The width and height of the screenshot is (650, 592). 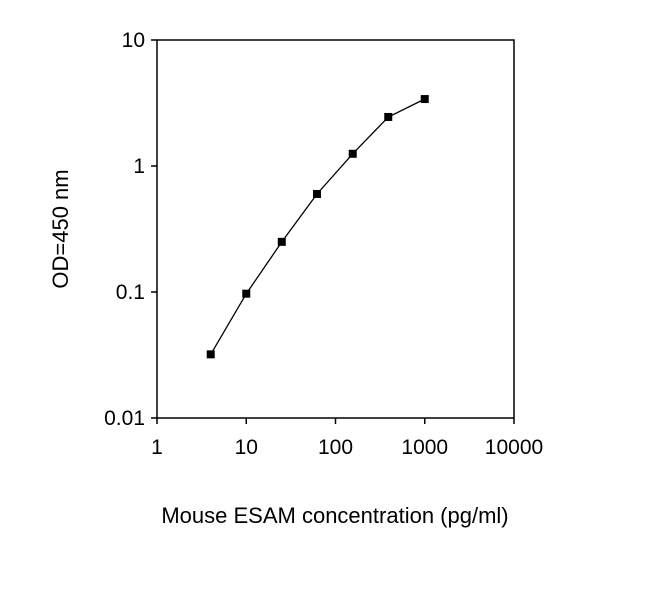 What do you see at coordinates (157, 447) in the screenshot?
I see `x-tick-label: 1` at bounding box center [157, 447].